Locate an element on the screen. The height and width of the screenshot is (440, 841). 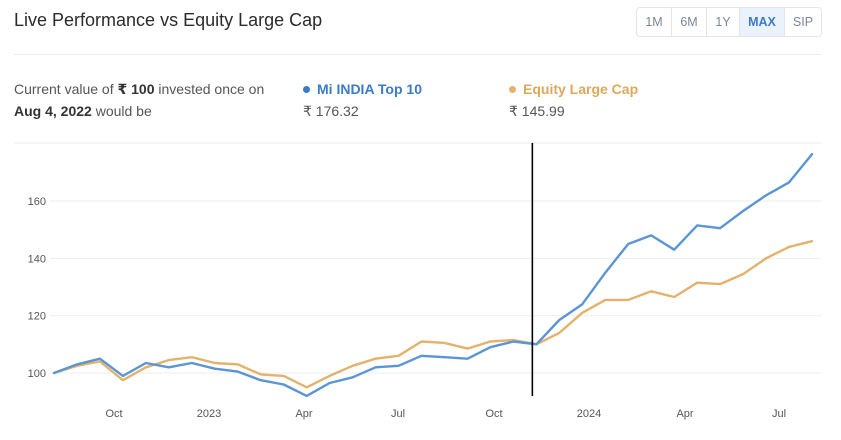
legend-item-fund: Mi INDIA Top 10 ₹ 176.32 is located at coordinates (362, 100).